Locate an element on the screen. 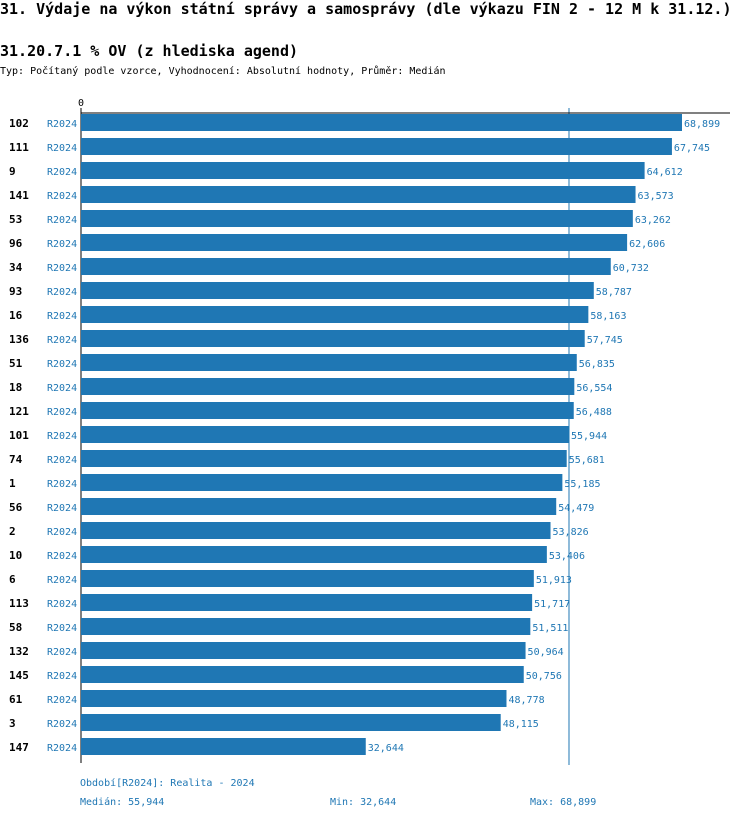 Image resolution: width=750 pixels, height=822 pixels. row-id-label: 93 is located at coordinates (15, 291).